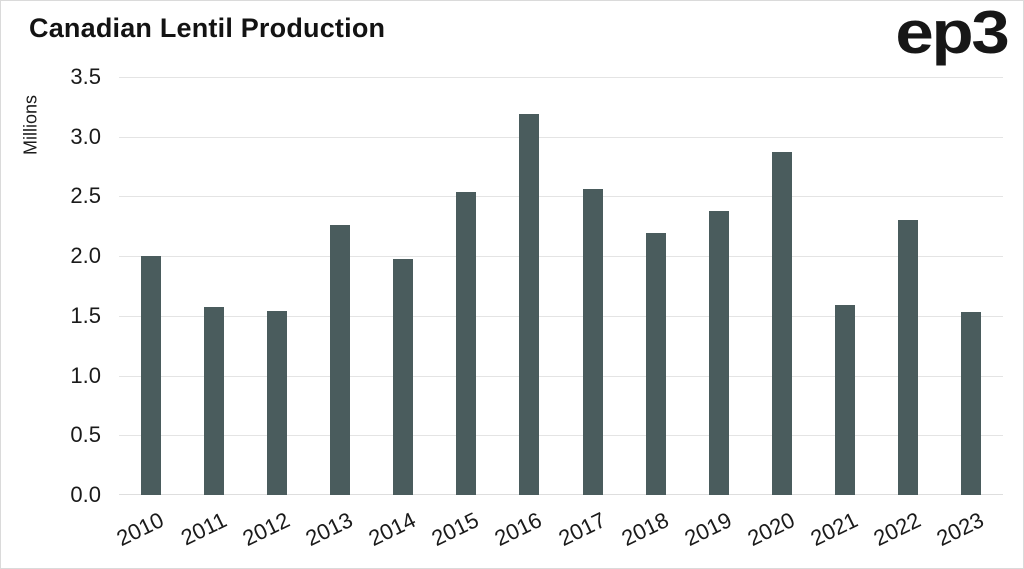 This screenshot has width=1024, height=569. I want to click on y-tick-label-2.0: 2.0, so click(85, 255).